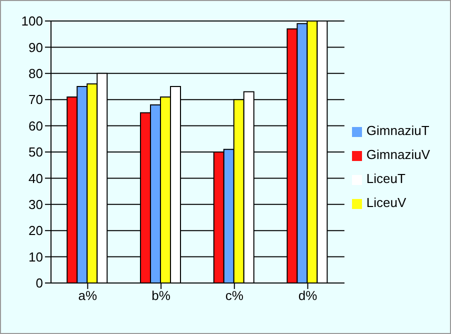 This screenshot has height=334, width=451. Describe the element at coordinates (386, 202) in the screenshot. I see `legend-label: LiceuV` at that location.